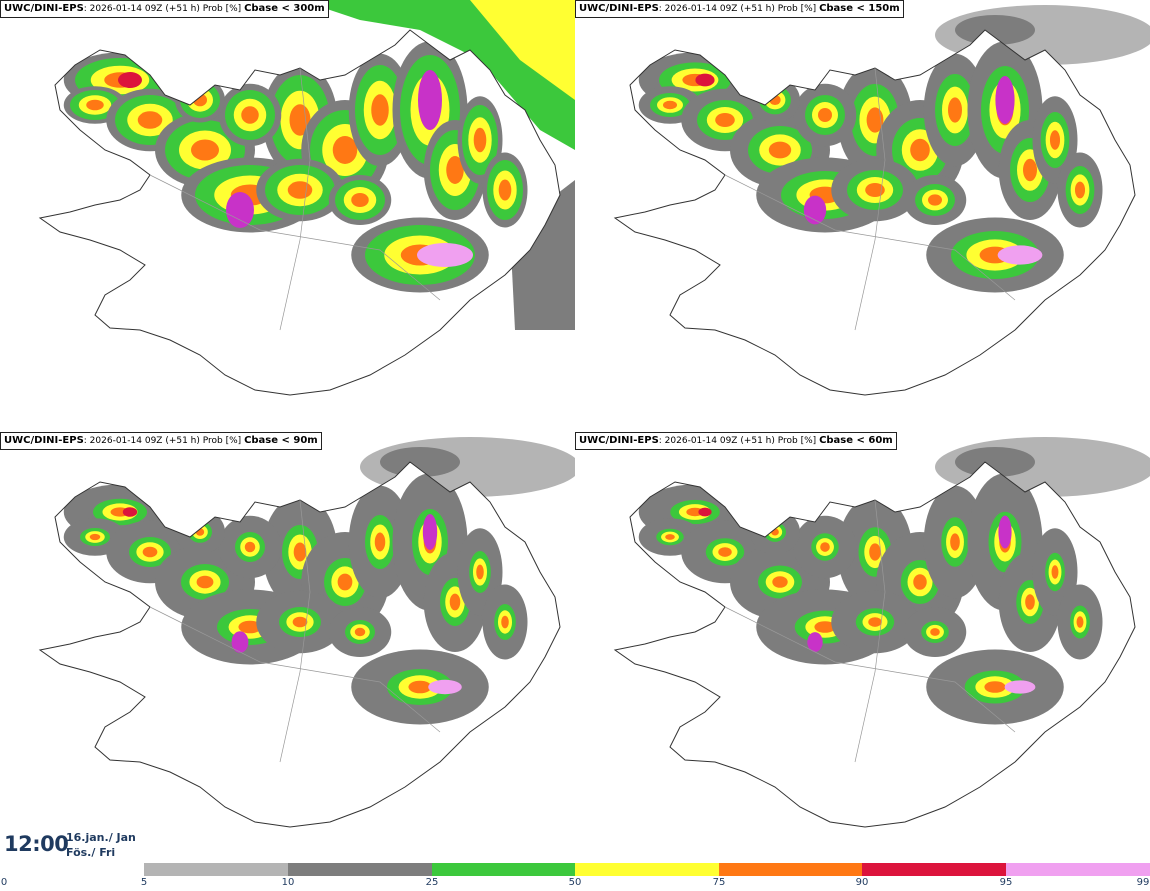  I want to click on colorbar-tick-50: 50, so click(575, 882).